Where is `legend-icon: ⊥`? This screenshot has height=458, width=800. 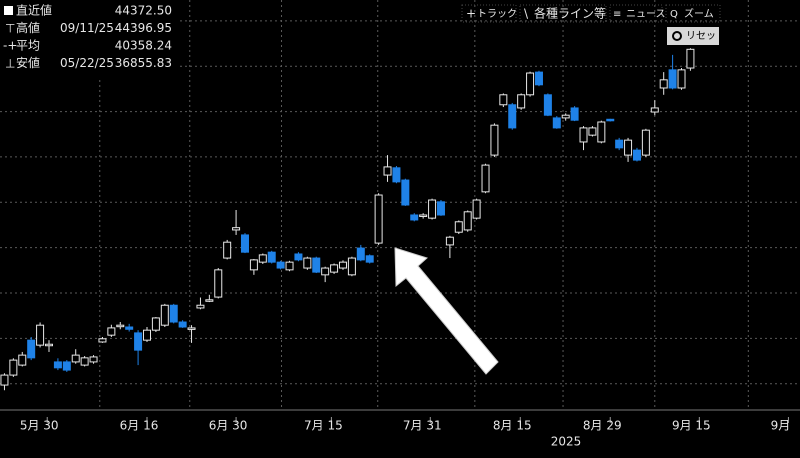 legend-icon: ⊥ is located at coordinates (10, 64).